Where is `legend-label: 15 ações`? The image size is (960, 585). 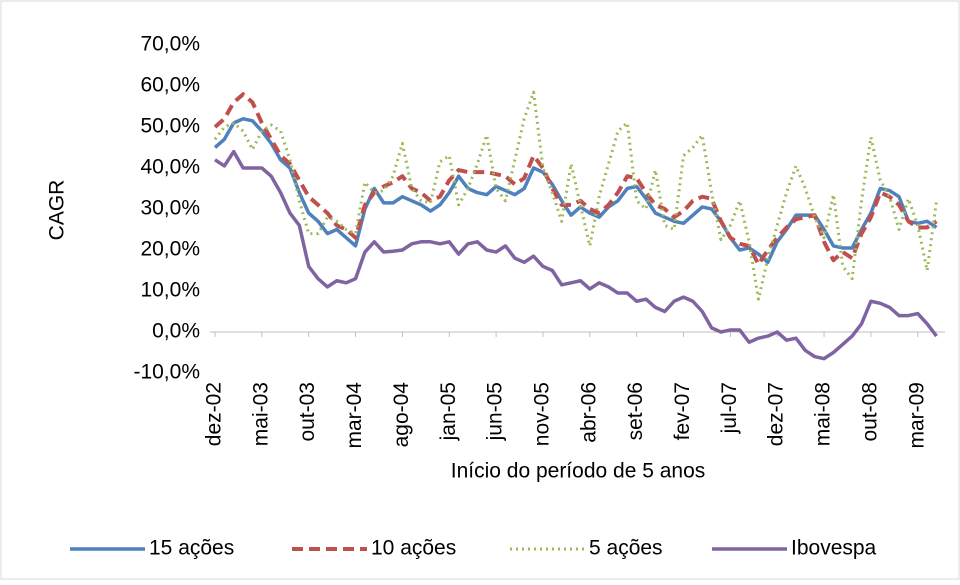 legend-label: 15 ações is located at coordinates (191, 548).